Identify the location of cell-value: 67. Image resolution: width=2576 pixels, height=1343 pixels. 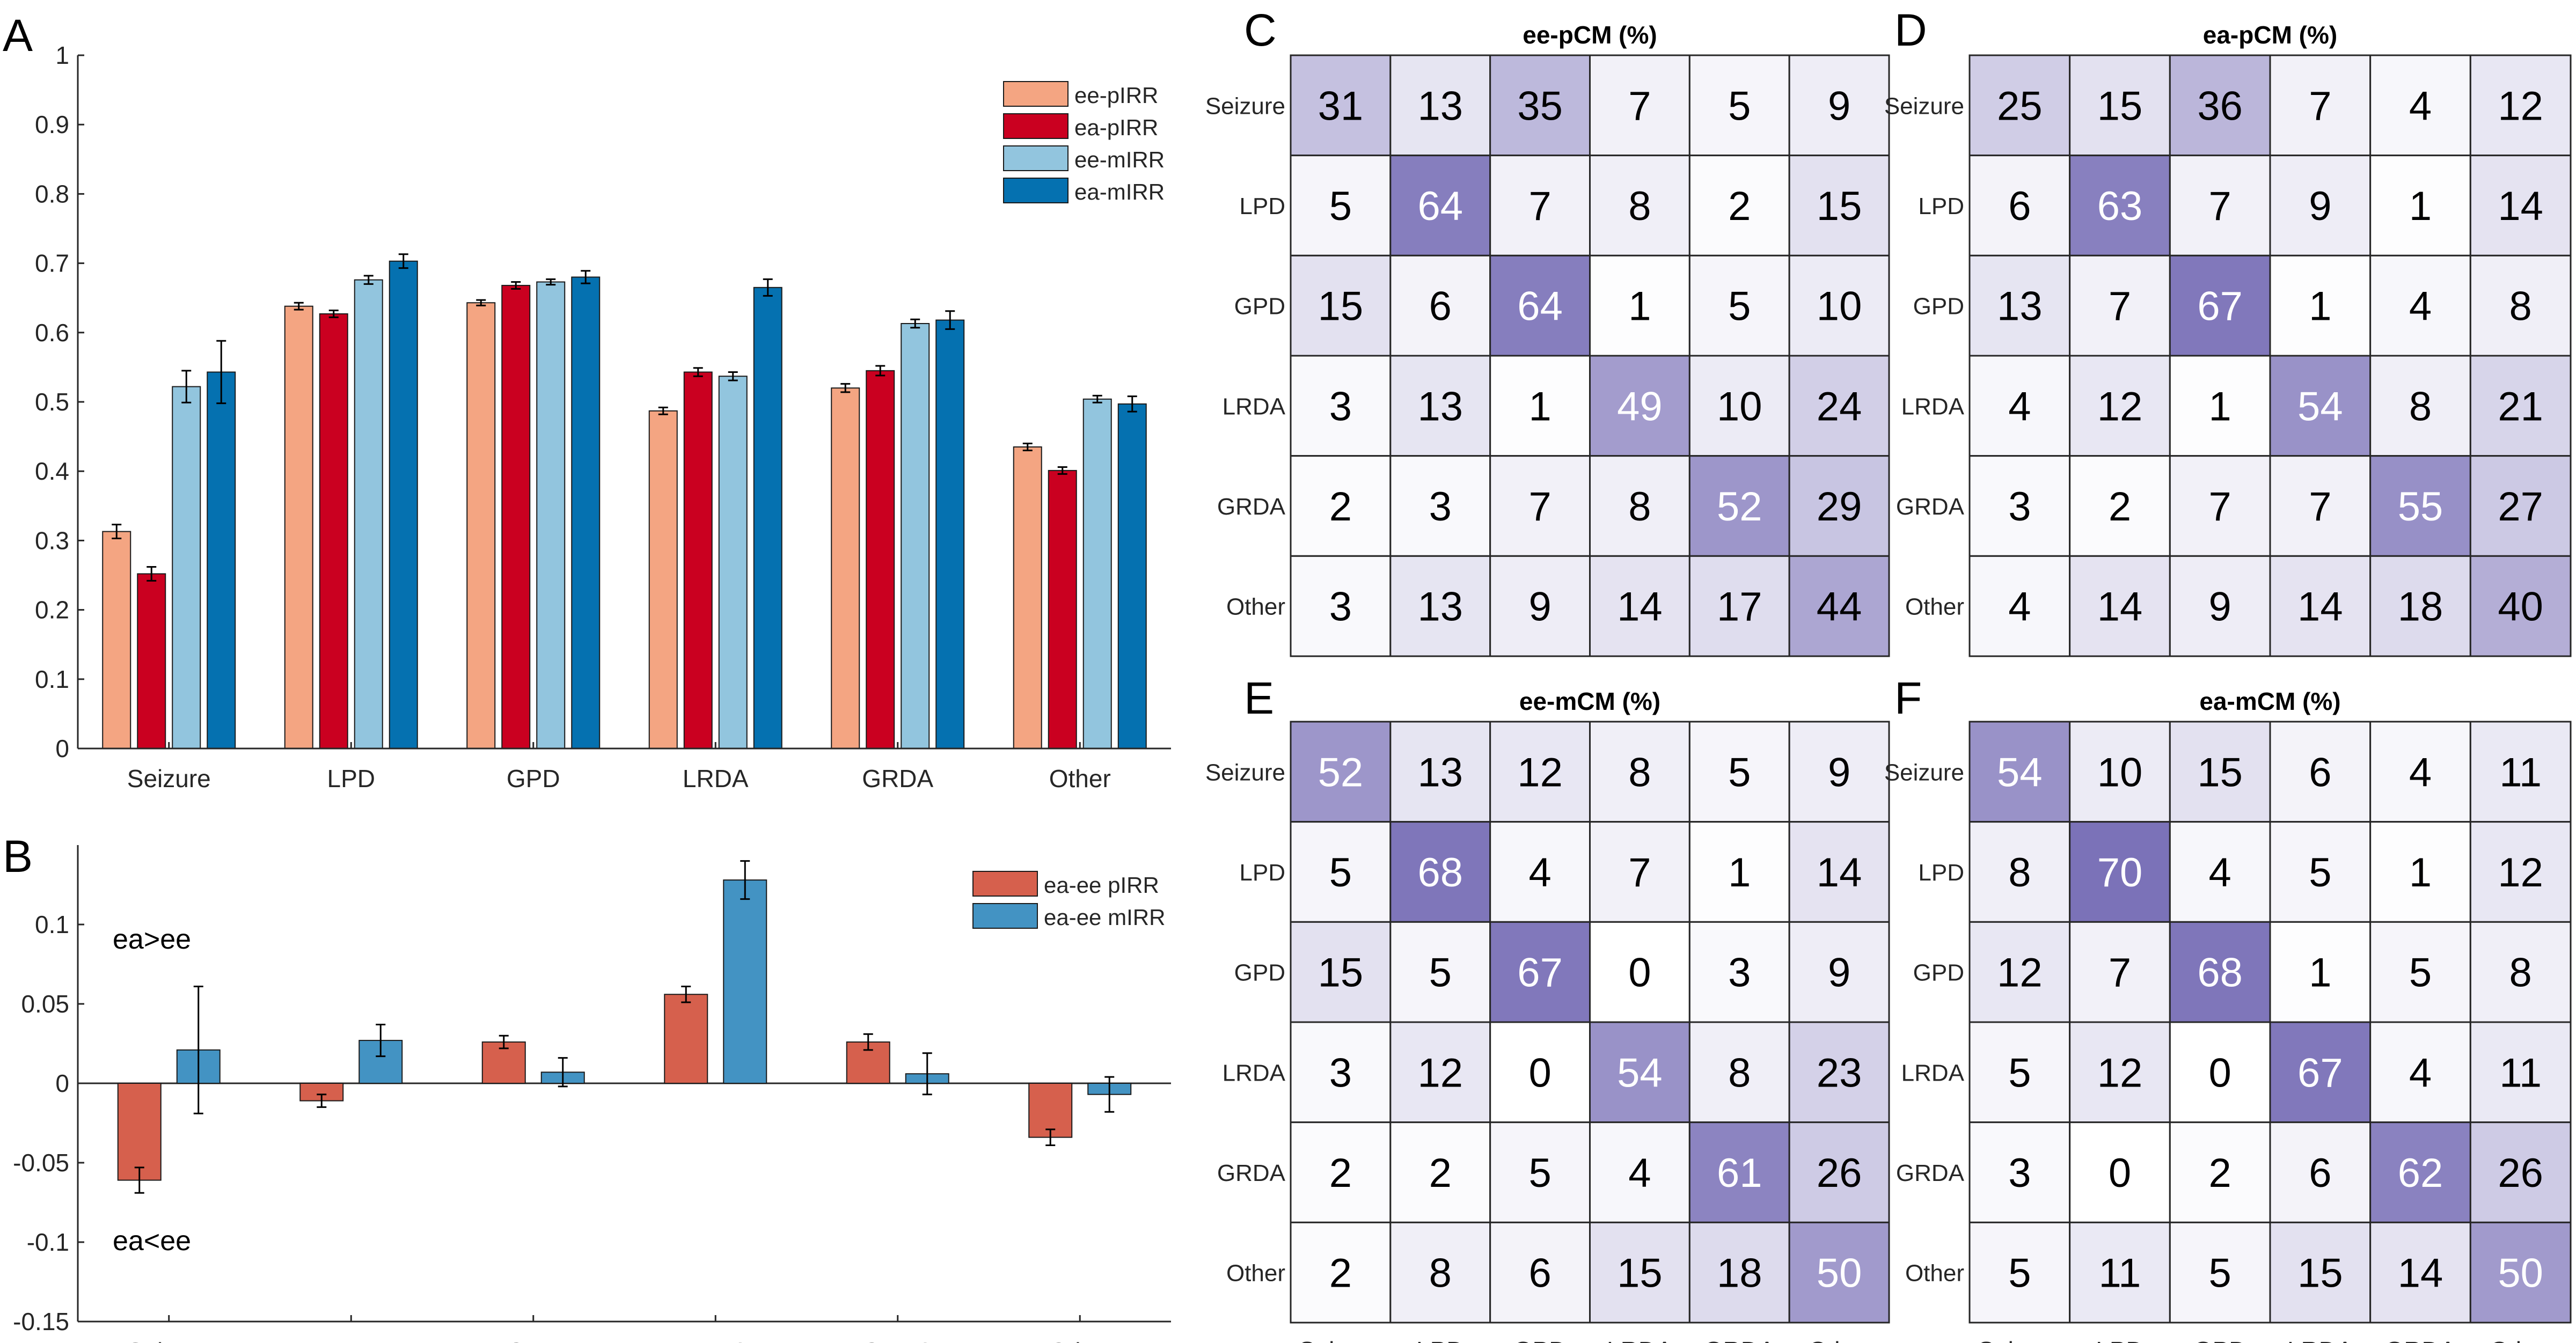
(1540, 973).